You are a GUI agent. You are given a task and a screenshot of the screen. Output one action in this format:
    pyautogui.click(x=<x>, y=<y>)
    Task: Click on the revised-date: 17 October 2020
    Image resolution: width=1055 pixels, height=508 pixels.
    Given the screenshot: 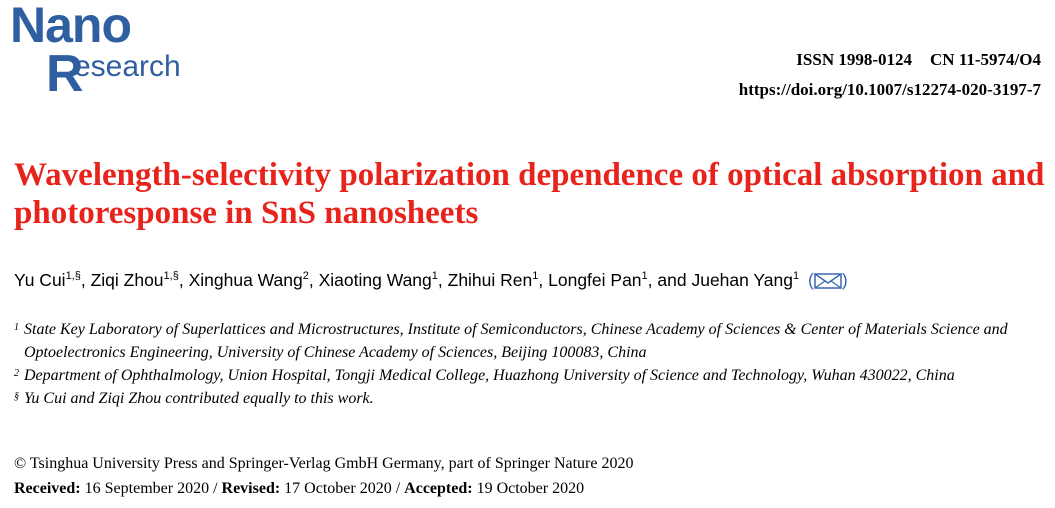 What is the action you would take?
    pyautogui.click(x=338, y=488)
    